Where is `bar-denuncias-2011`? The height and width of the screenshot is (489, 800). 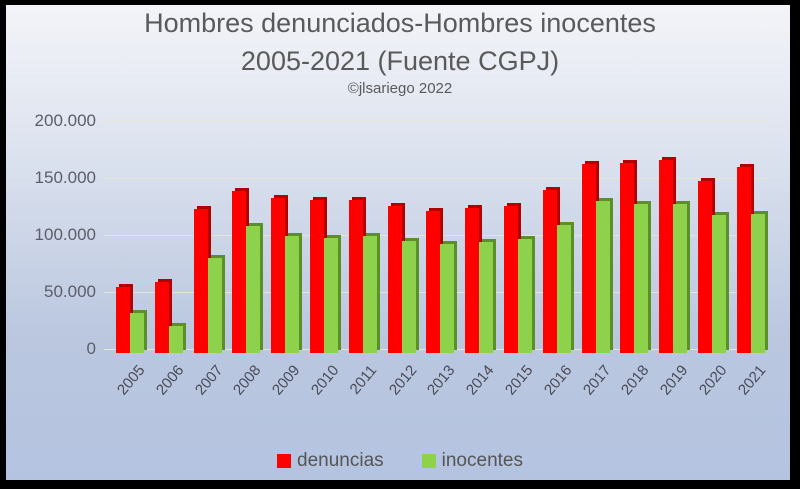
bar-denuncias-2011 is located at coordinates (355, 276).